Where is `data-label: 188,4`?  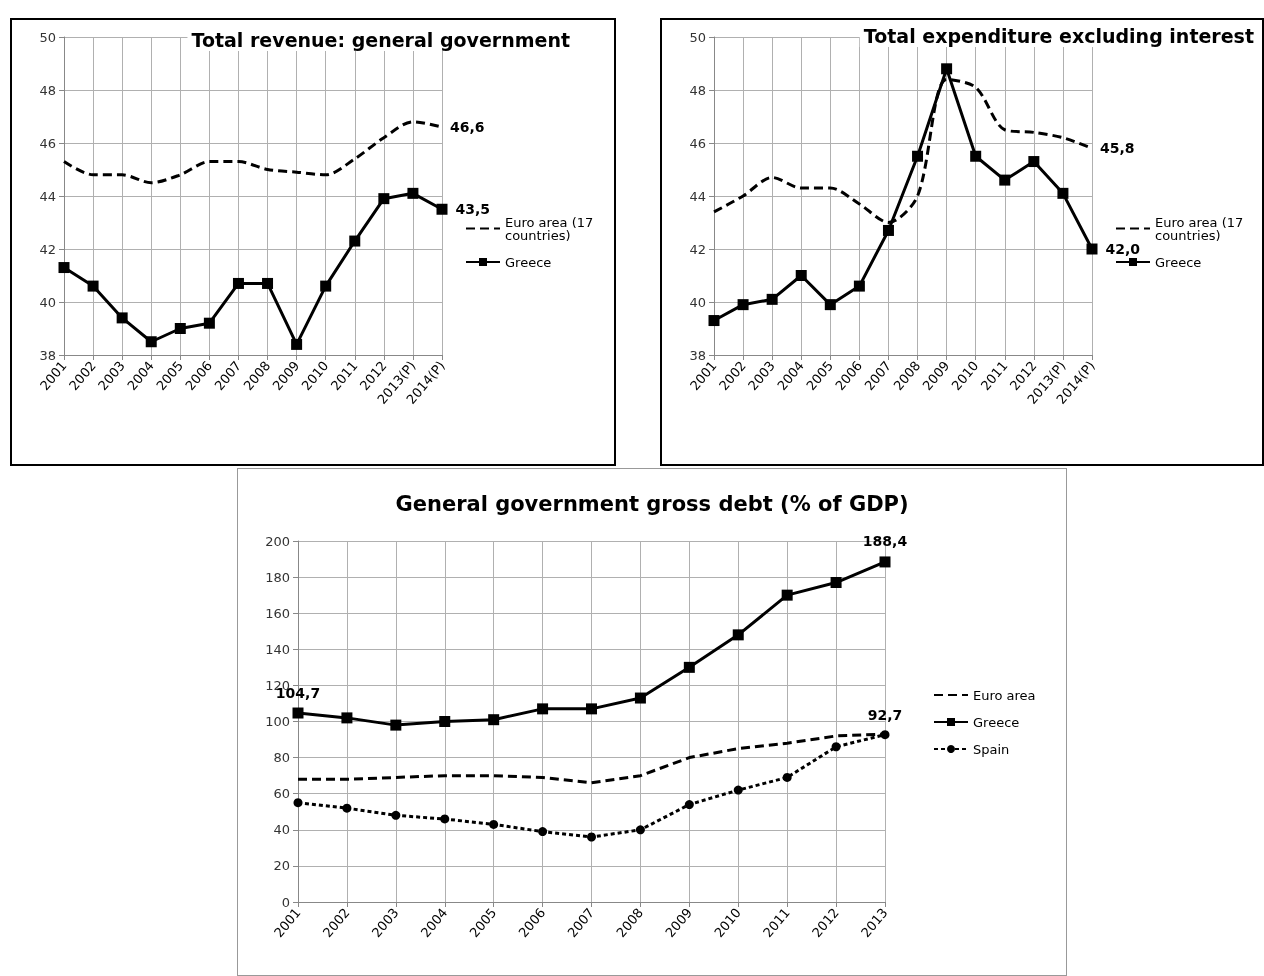
data-label: 188,4 is located at coordinates (885, 541).